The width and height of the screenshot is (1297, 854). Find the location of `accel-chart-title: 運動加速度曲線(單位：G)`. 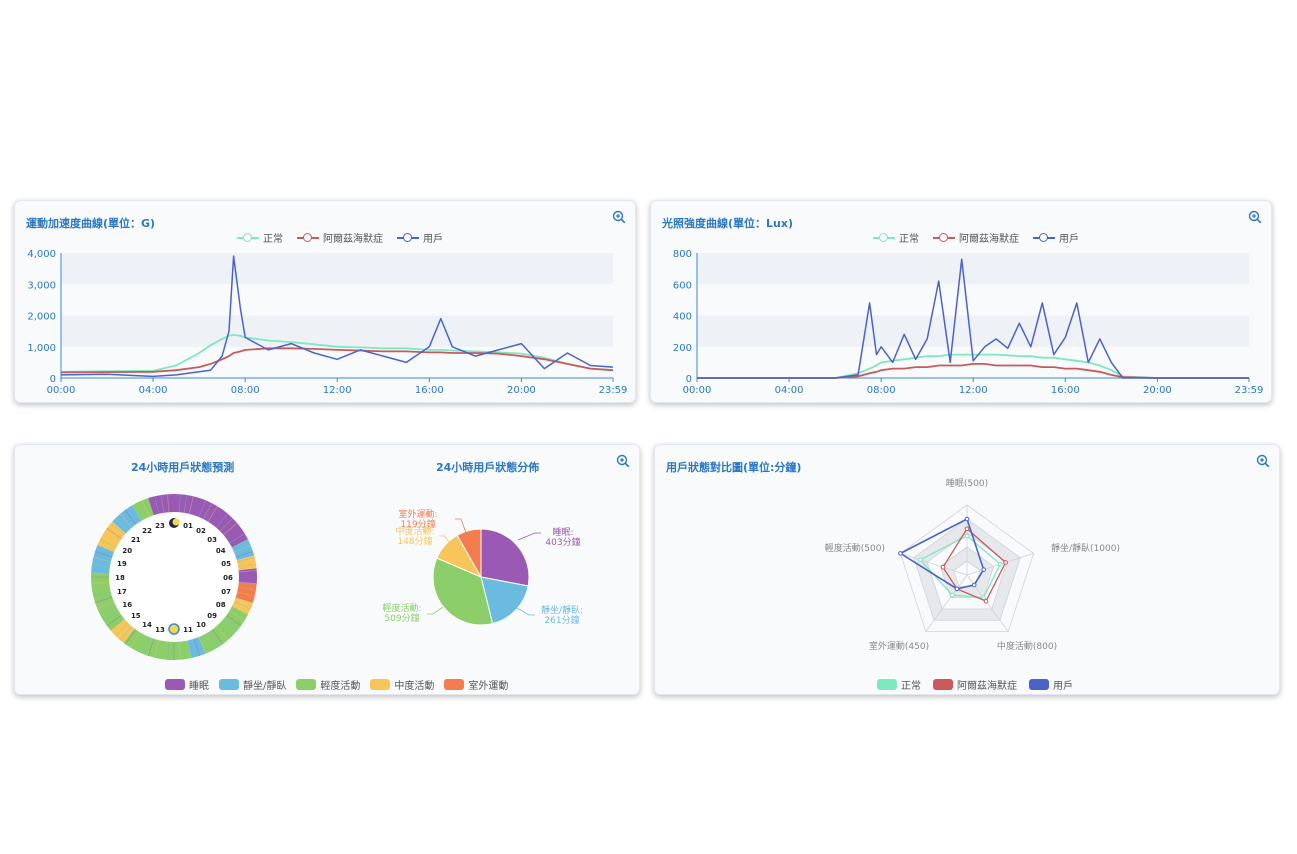

accel-chart-title: 運動加速度曲線(單位：G) is located at coordinates (91, 223).